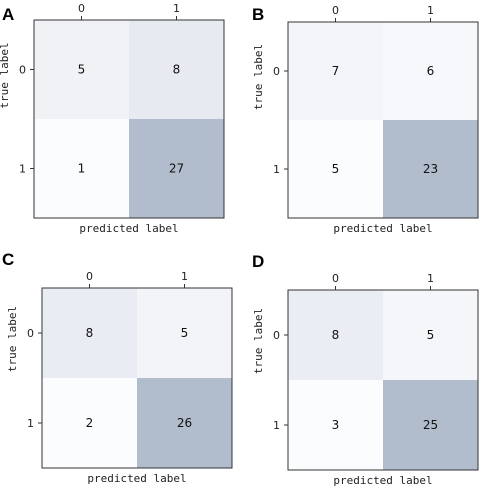 The width and height of the screenshot is (484, 500). I want to click on cell-value: 6, so click(431, 71).